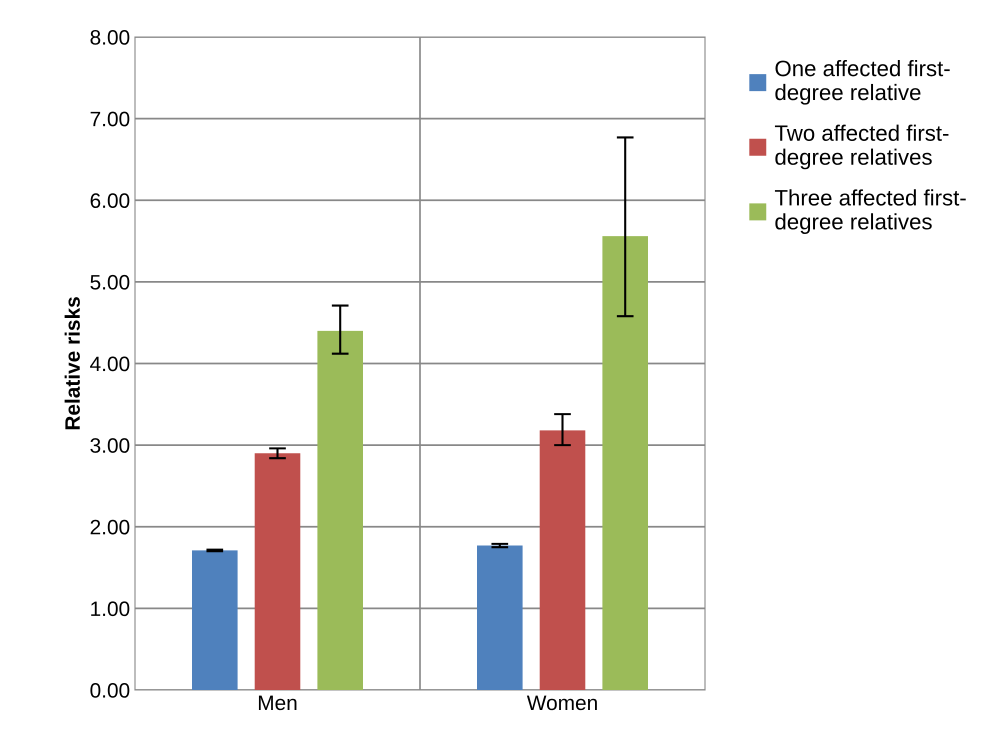 This screenshot has width=984, height=752. I want to click on x-tick-label: Men, so click(277, 703).